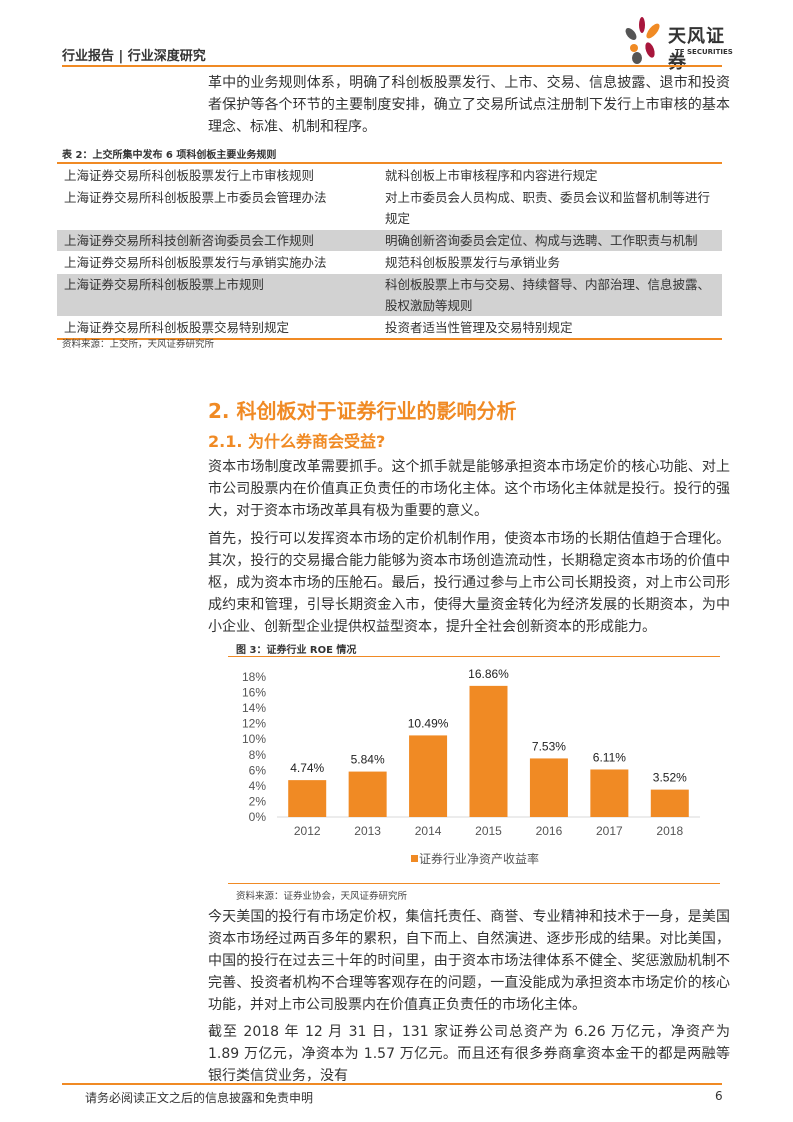 This screenshot has width=793, height=1122. Describe the element at coordinates (414, 858) in the screenshot. I see `legend-swatch` at that location.